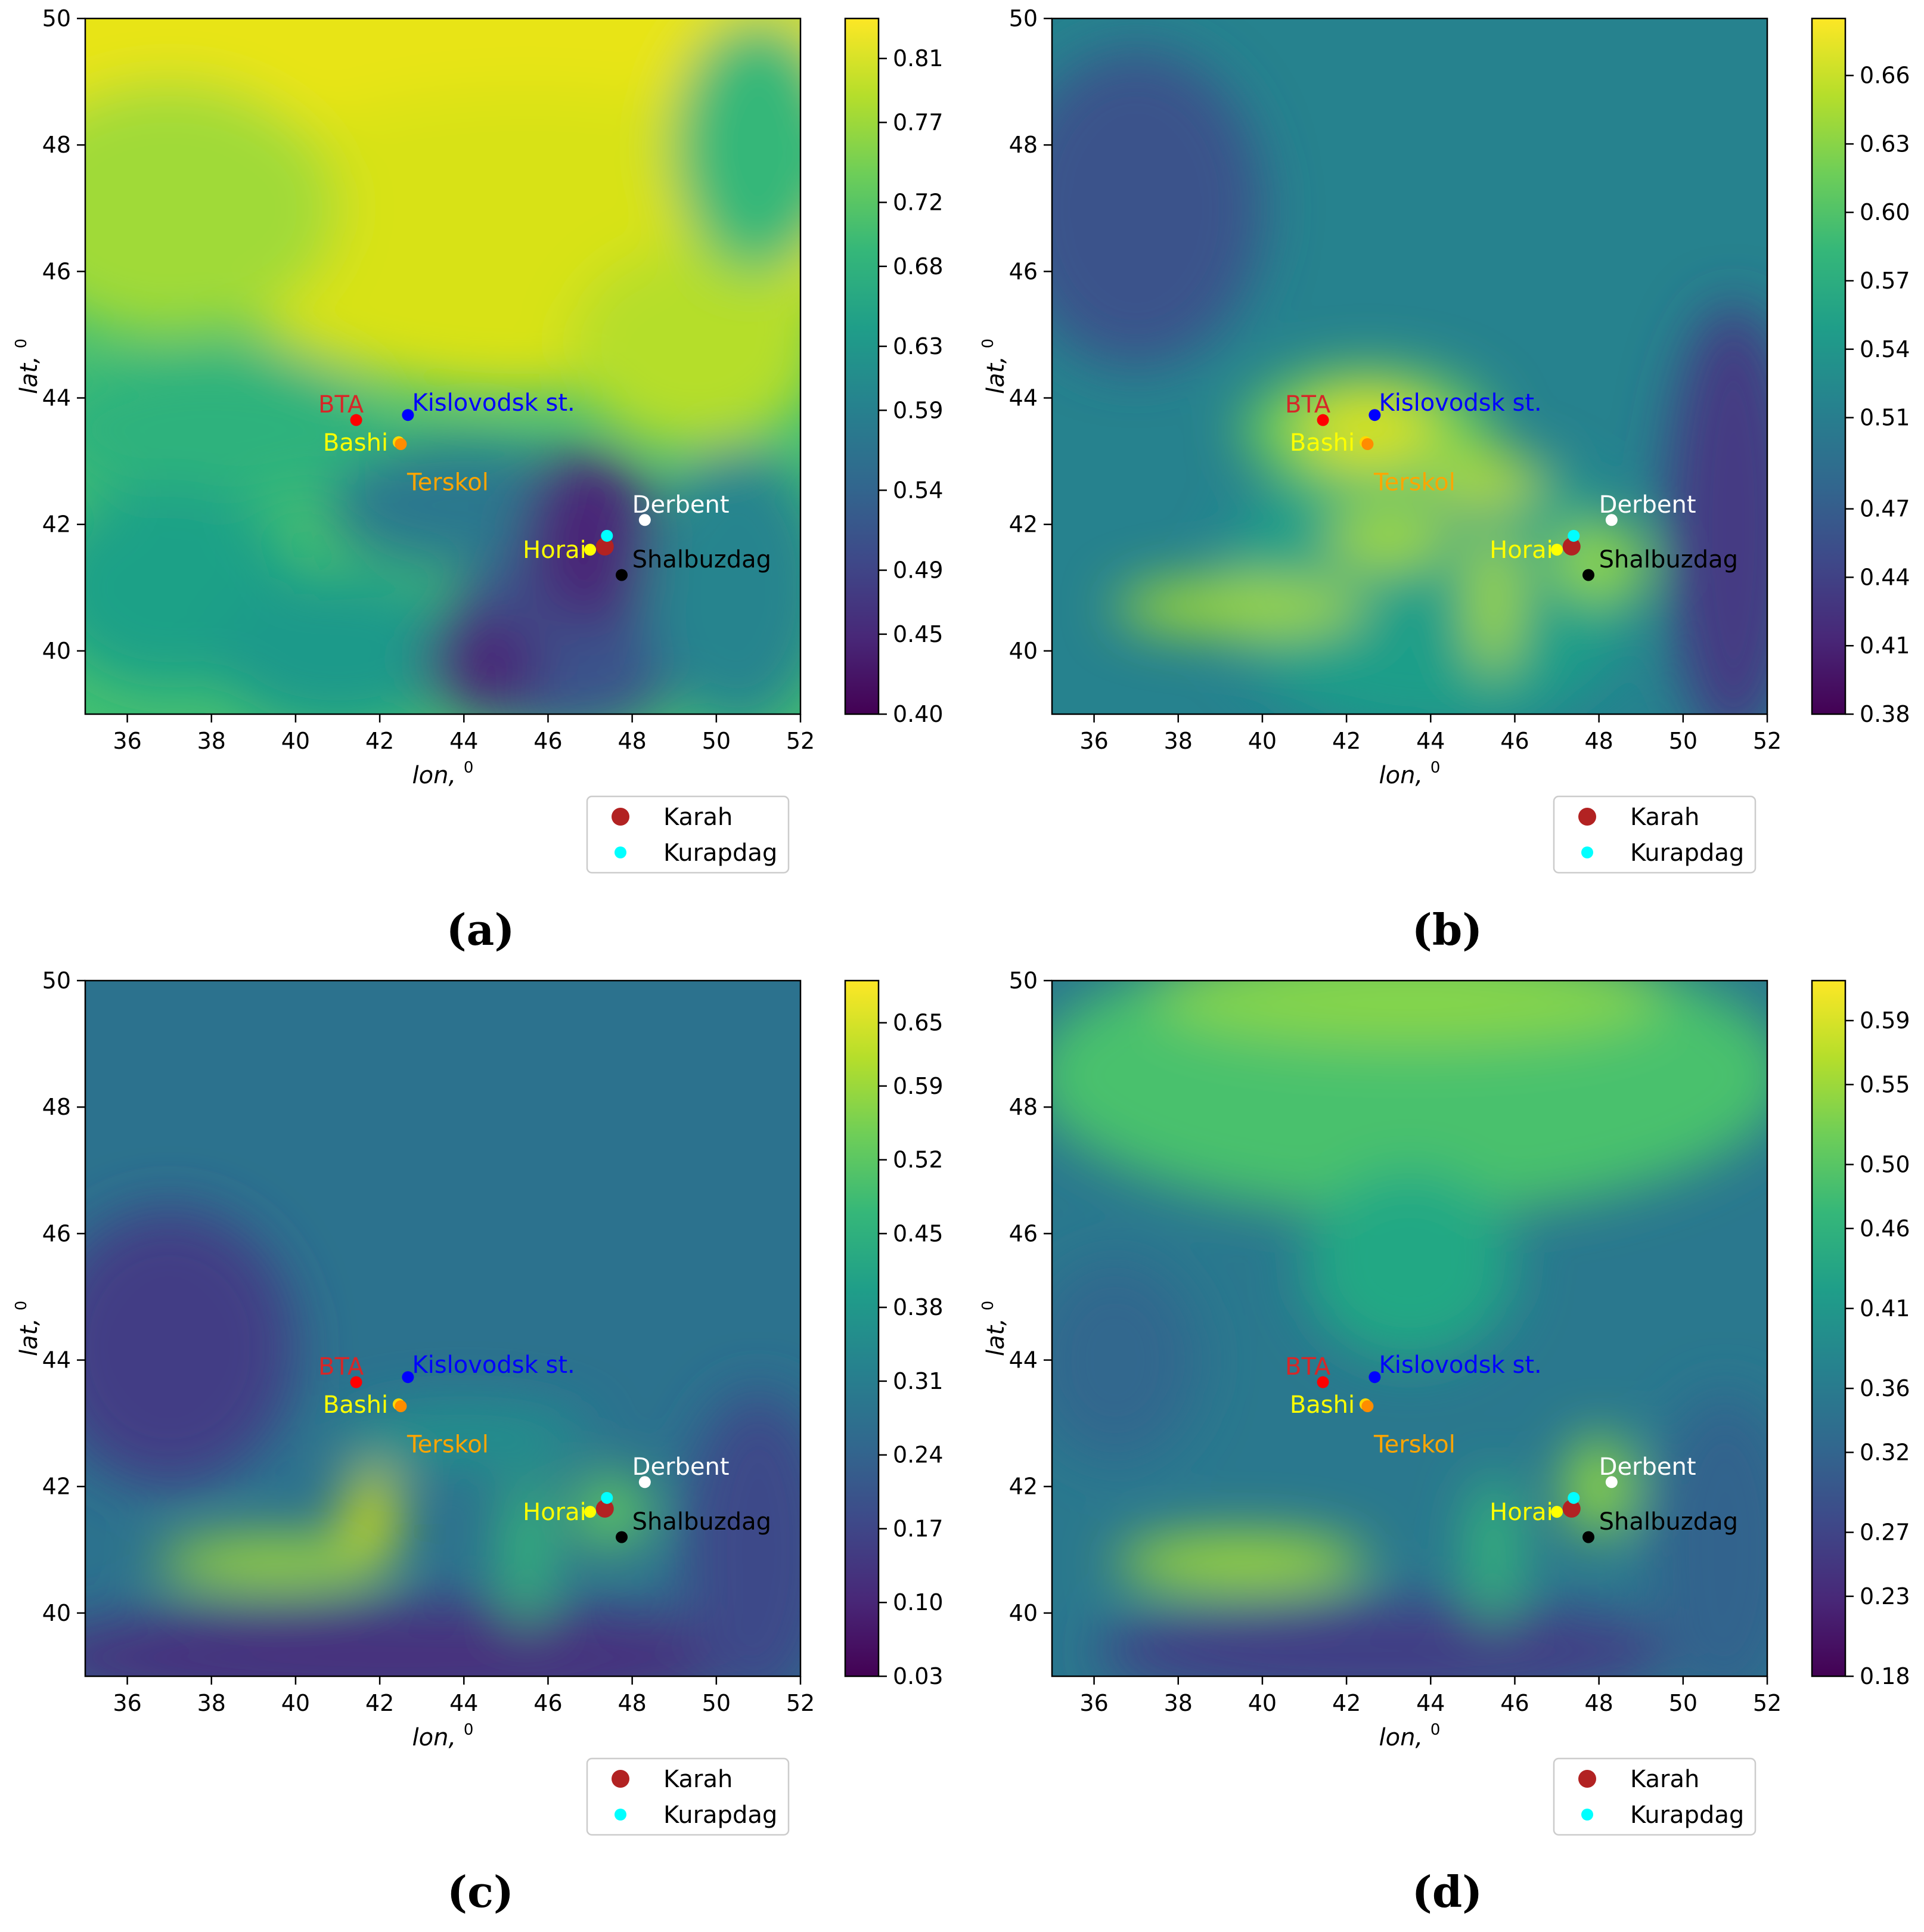 This screenshot has height=1932, width=1924. I want to click on site-label: Horai, so click(554, 1512).